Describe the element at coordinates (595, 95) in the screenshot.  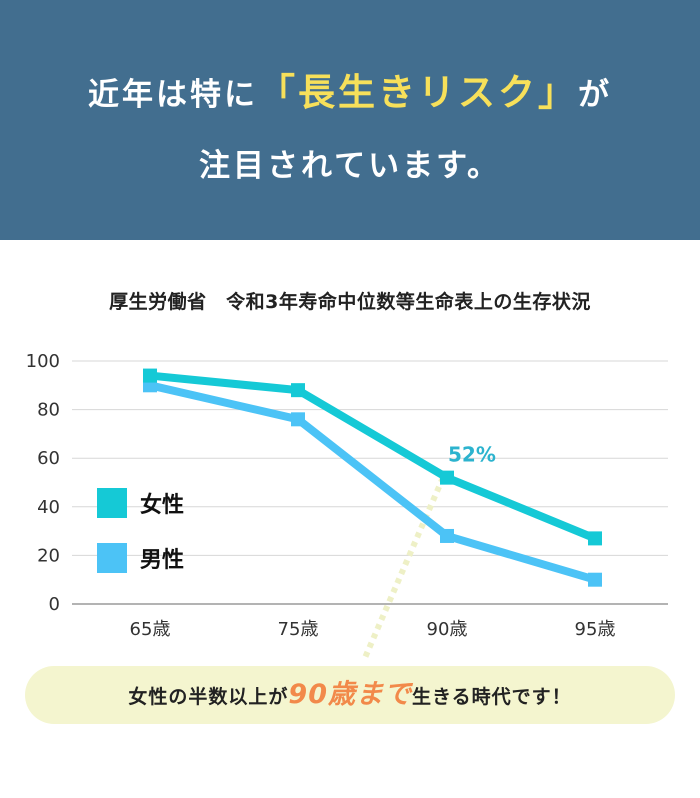
I see `headline-line1-post: が` at that location.